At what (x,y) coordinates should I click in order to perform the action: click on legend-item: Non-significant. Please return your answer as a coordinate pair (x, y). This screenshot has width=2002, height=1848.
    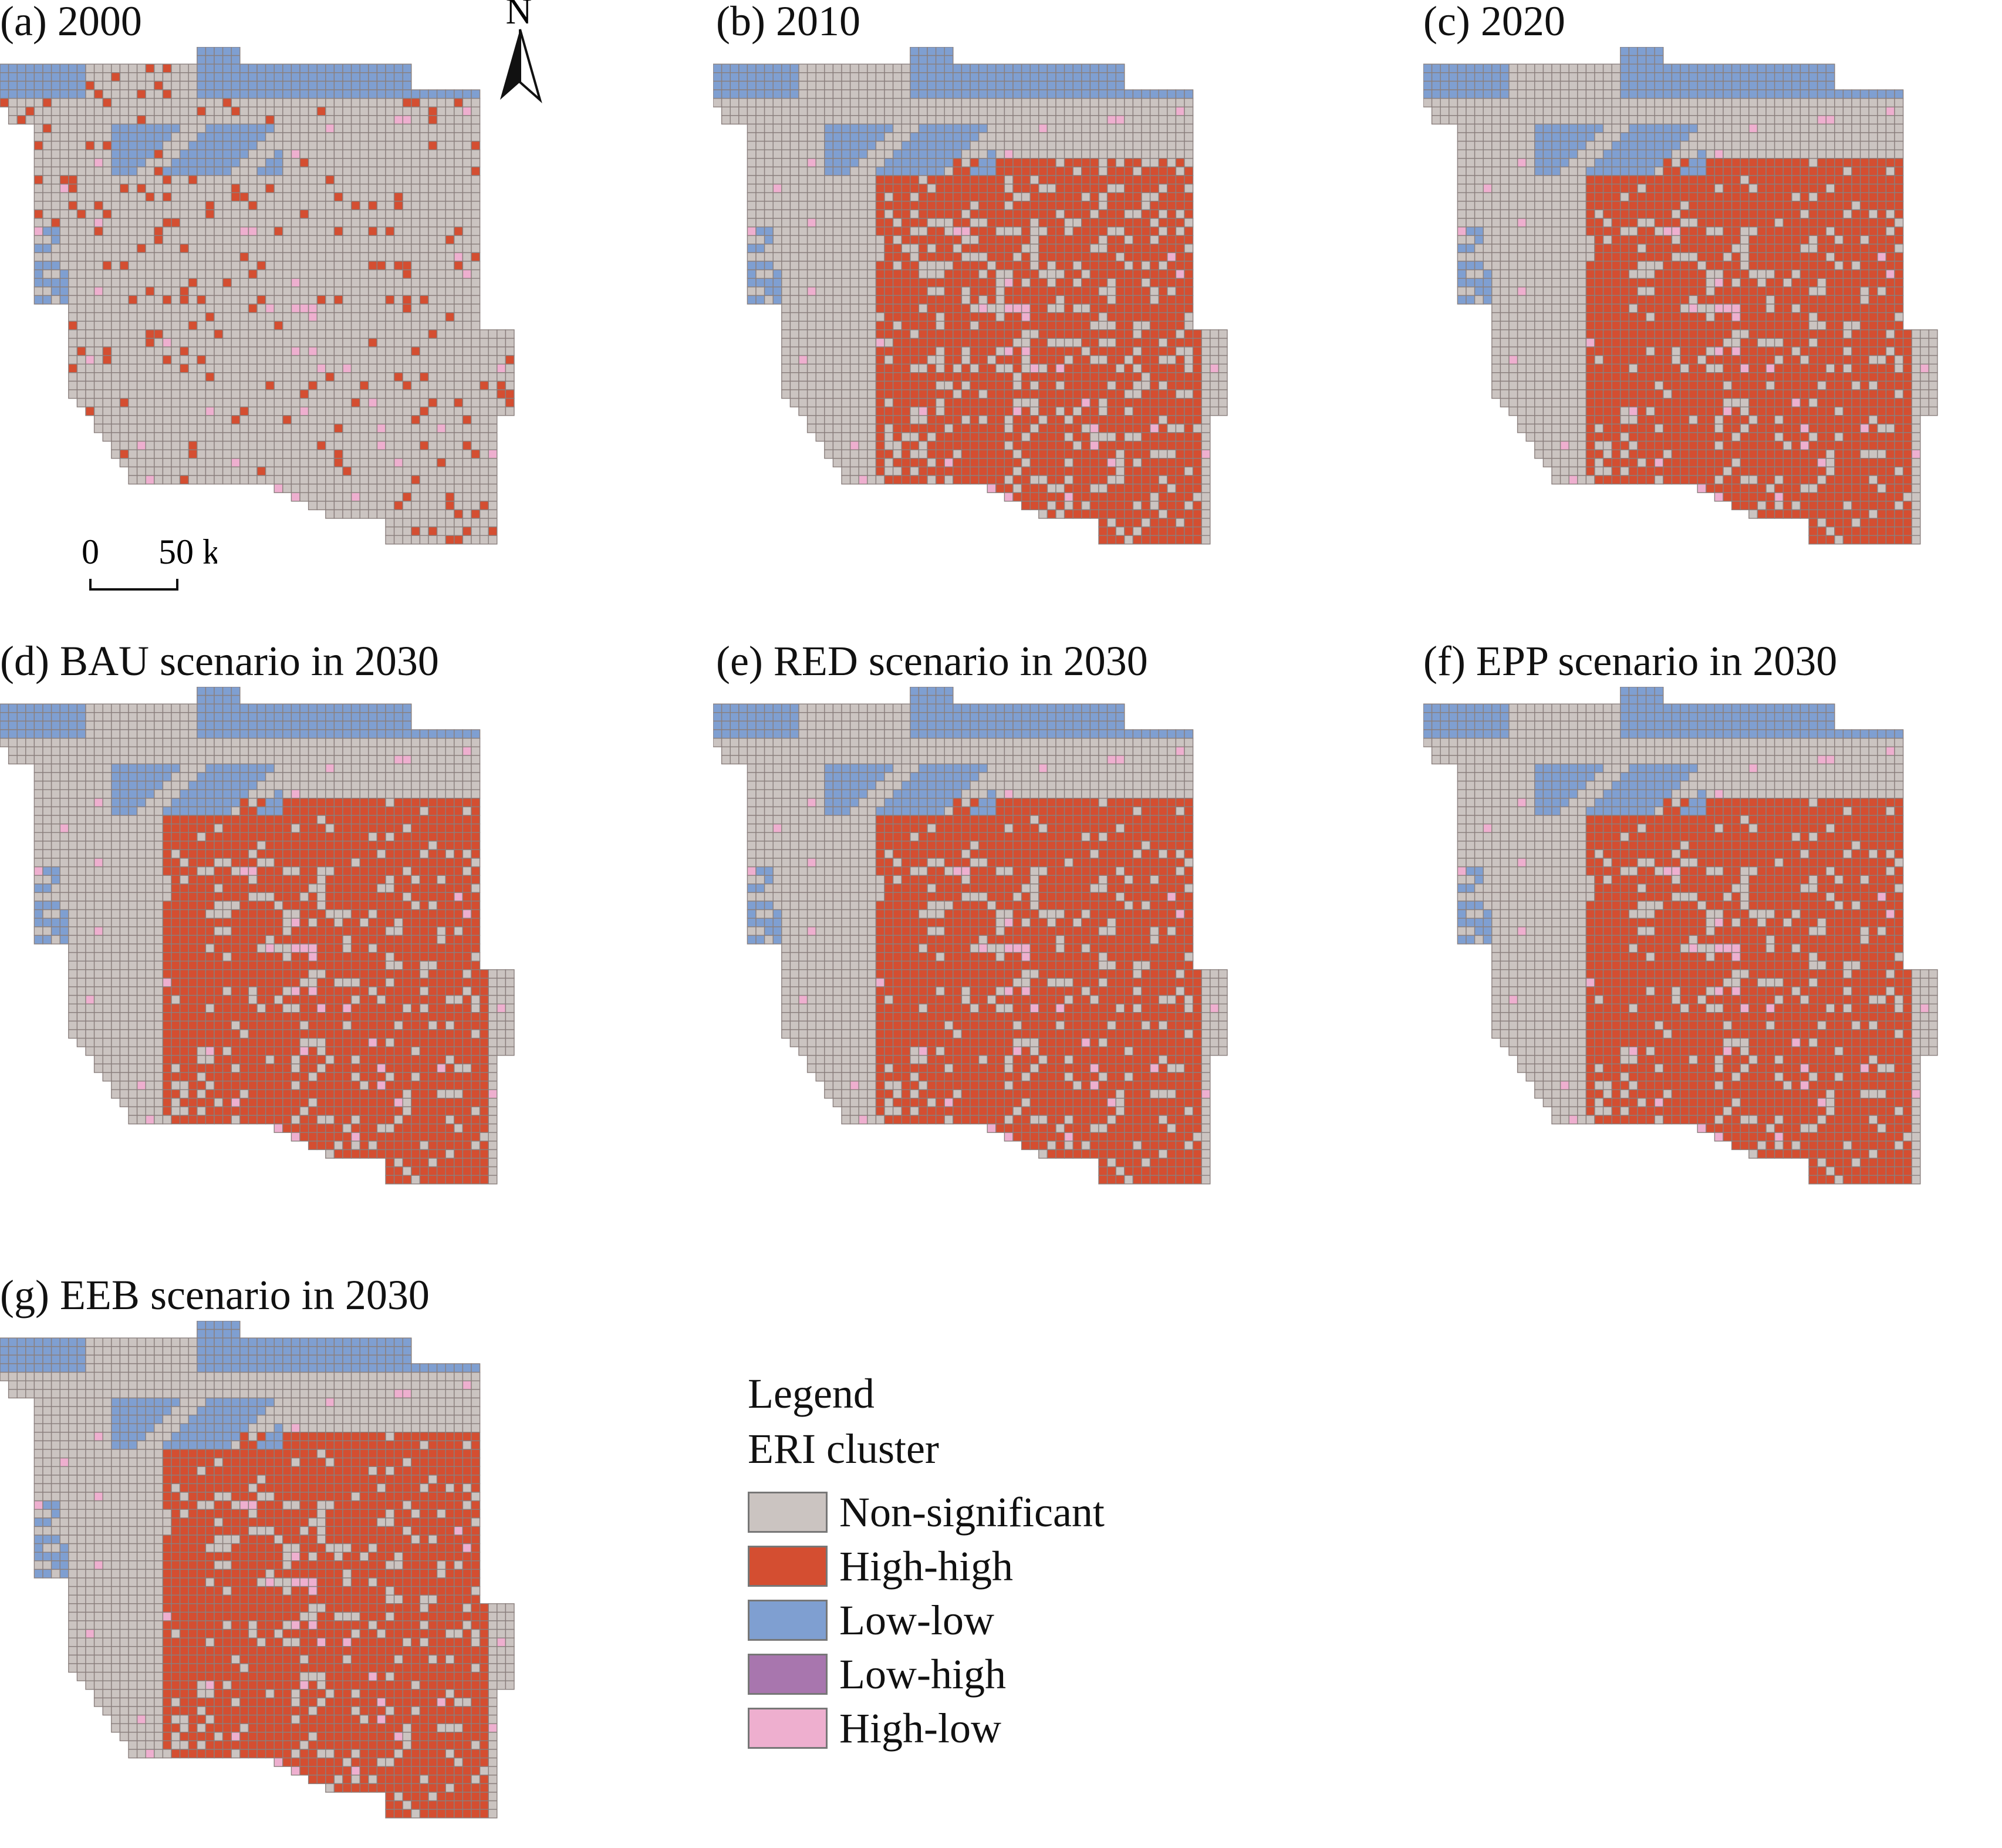
    Looking at the image, I should click on (926, 1512).